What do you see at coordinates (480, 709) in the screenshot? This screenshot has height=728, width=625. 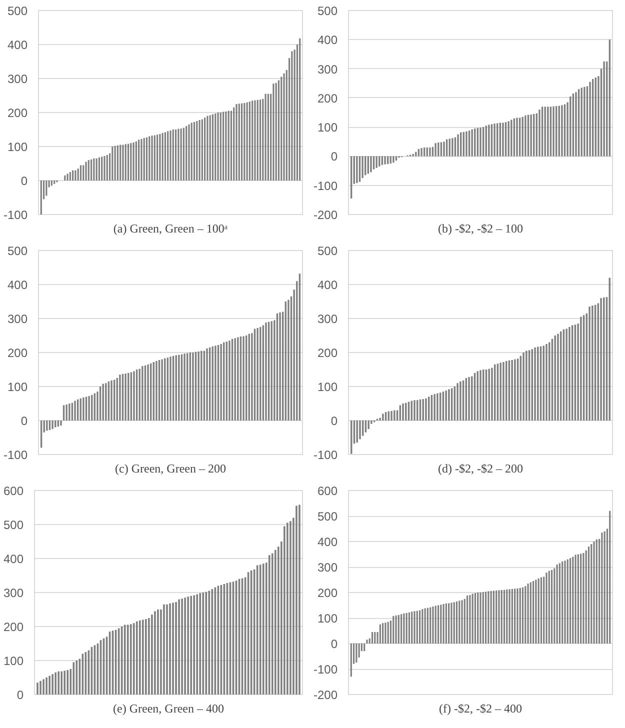 I see `text: (f) -$2, -$2 – 400` at bounding box center [480, 709].